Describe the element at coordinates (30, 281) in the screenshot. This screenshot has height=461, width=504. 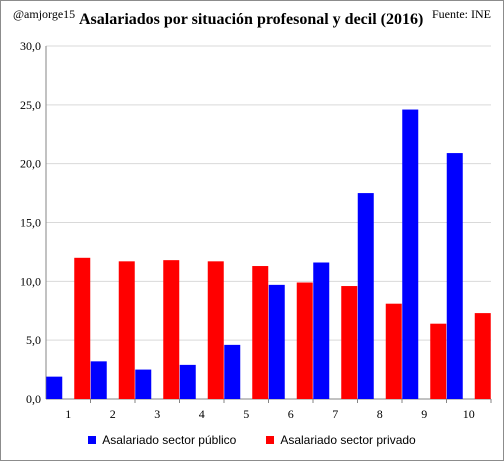
I see `y-tick-label: 10,0` at that location.